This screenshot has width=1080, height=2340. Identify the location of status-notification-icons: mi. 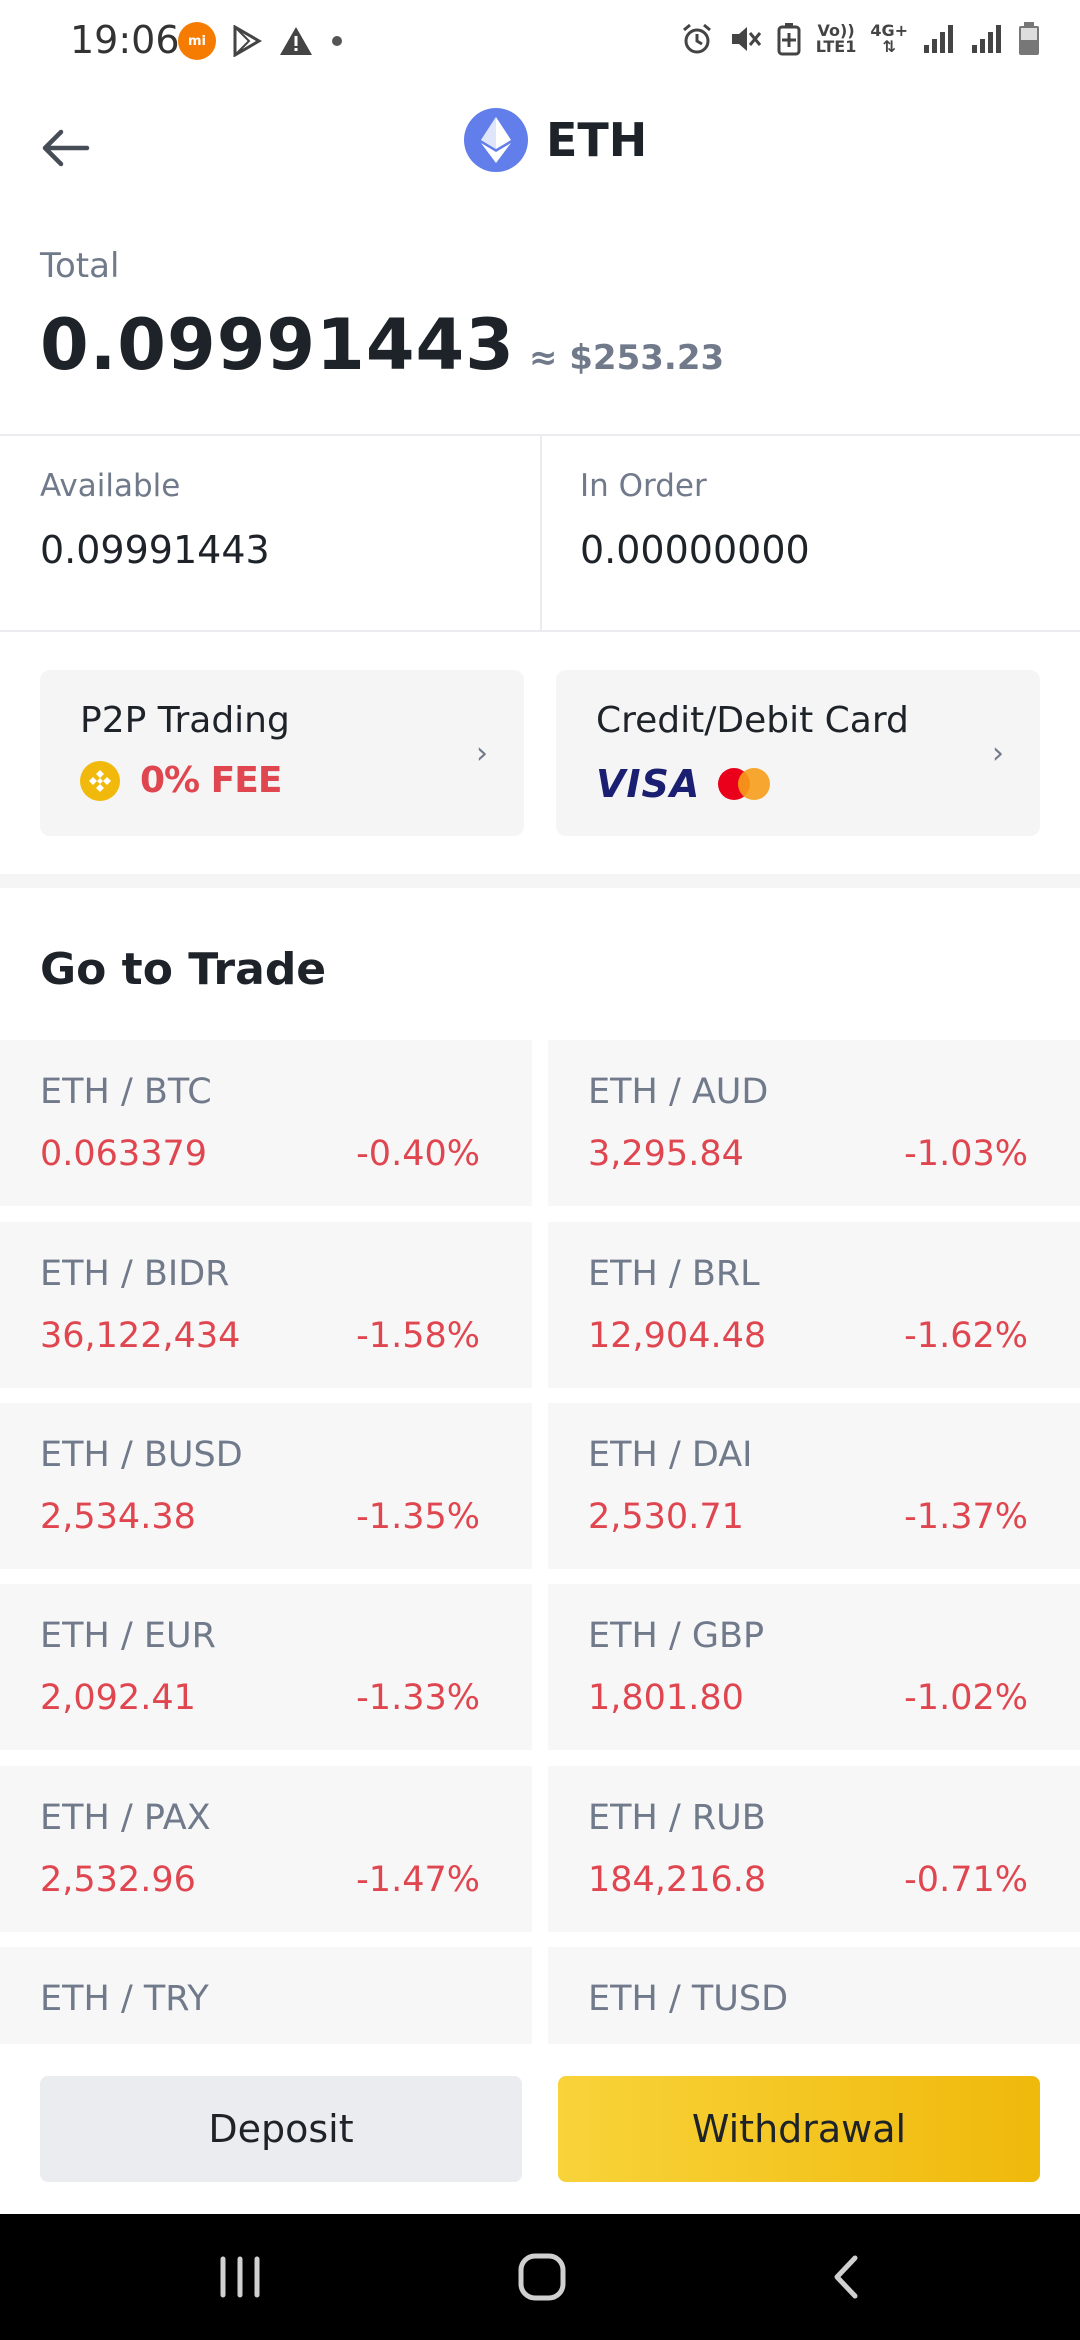
(261, 41).